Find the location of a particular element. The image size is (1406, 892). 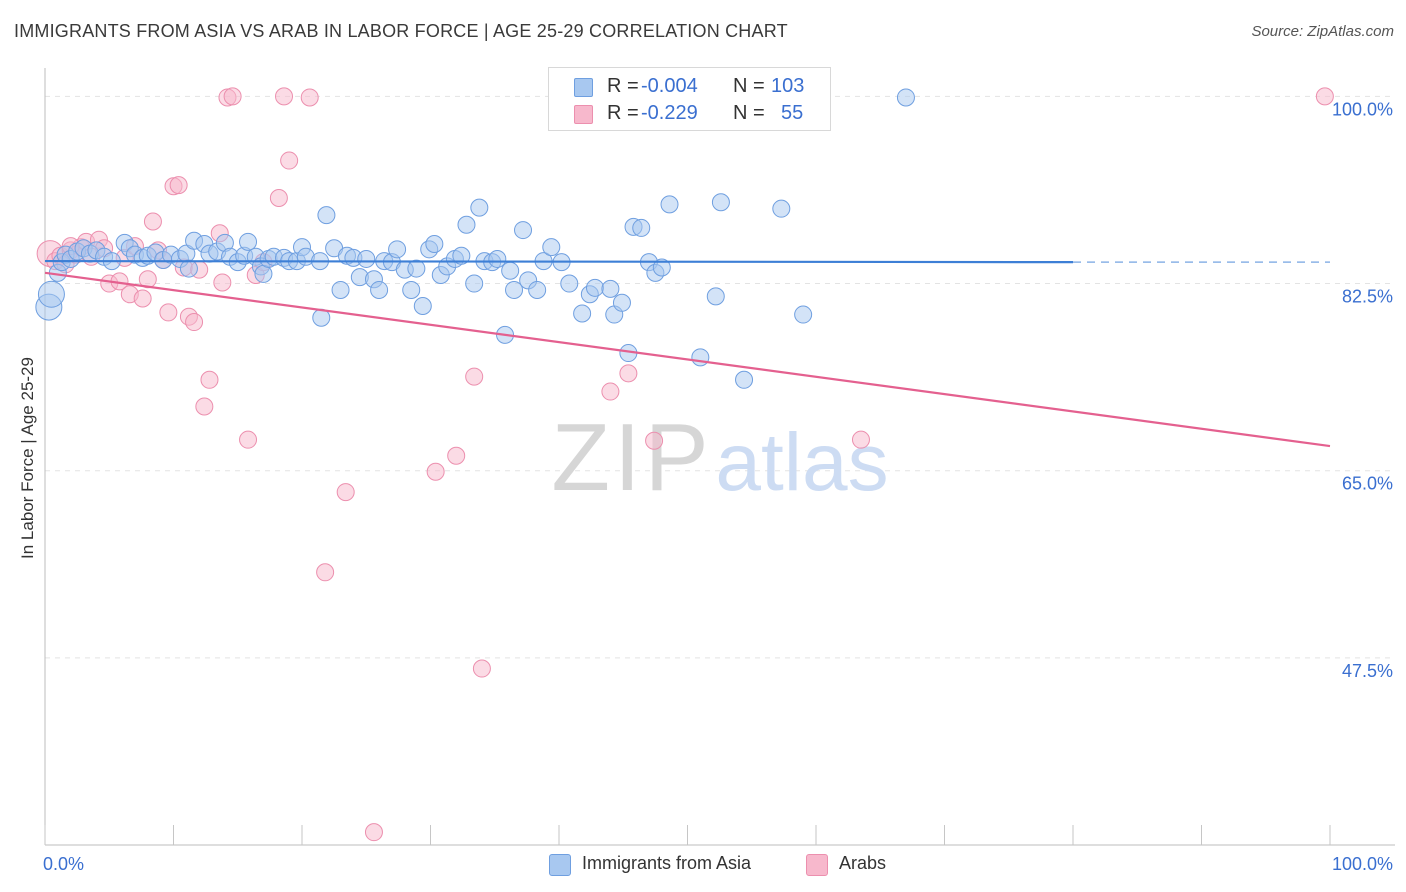

x-tick-label: 100.0% is located at coordinates (1362, 864).